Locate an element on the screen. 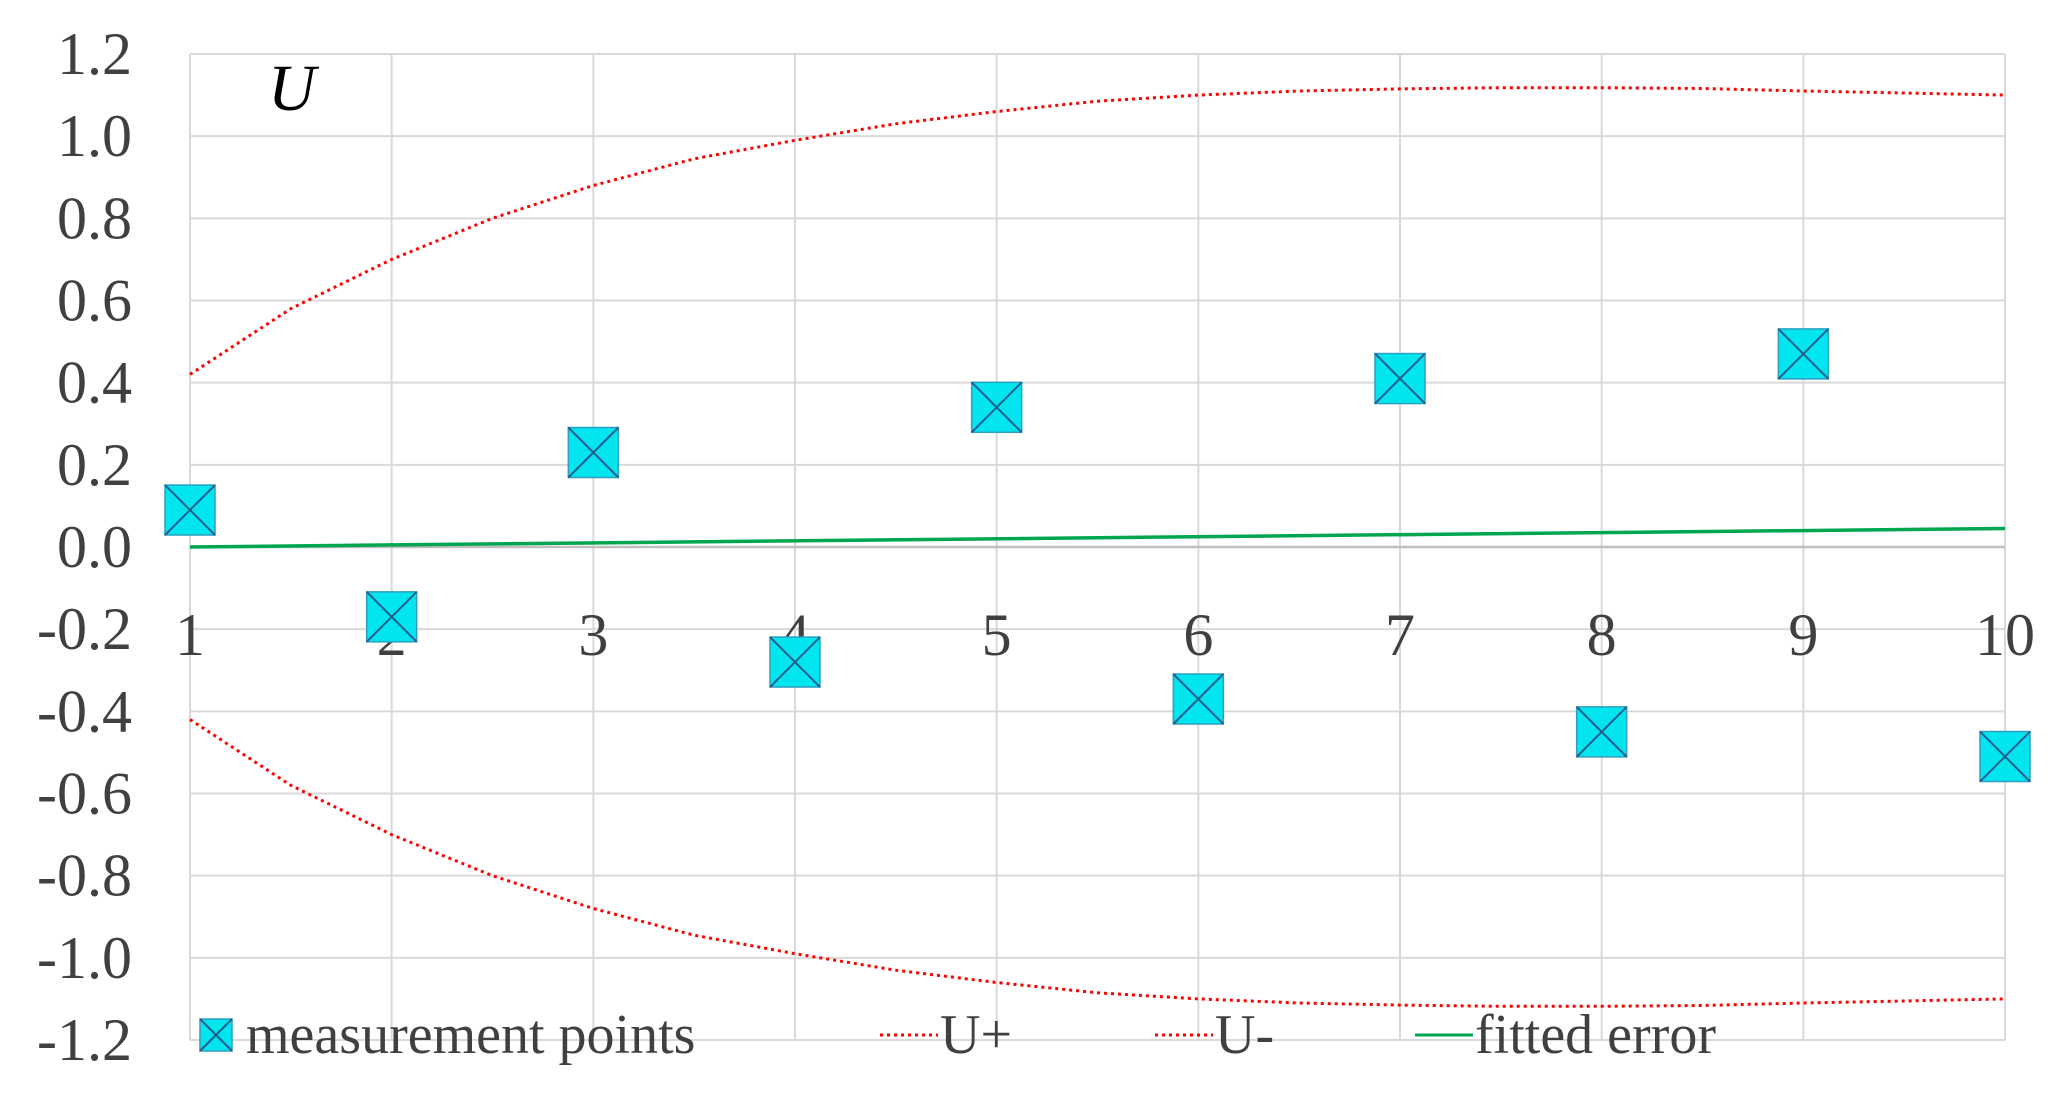 The image size is (2051, 1094). x-tick-label: 9 is located at coordinates (1803, 635).